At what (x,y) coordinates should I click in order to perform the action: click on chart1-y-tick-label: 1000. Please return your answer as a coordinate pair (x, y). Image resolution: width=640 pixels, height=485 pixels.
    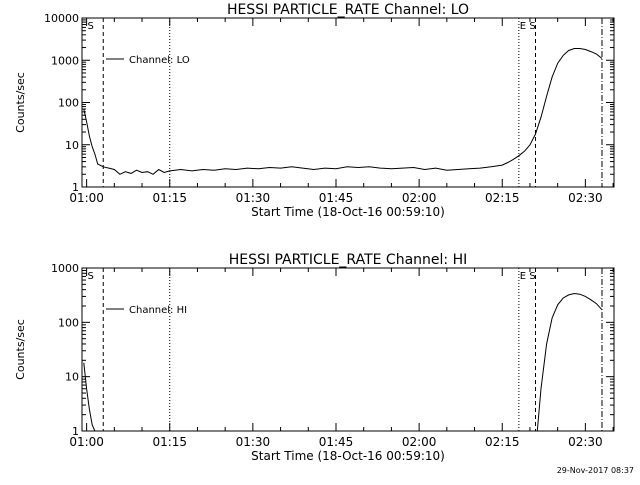
    Looking at the image, I should click on (65, 60).